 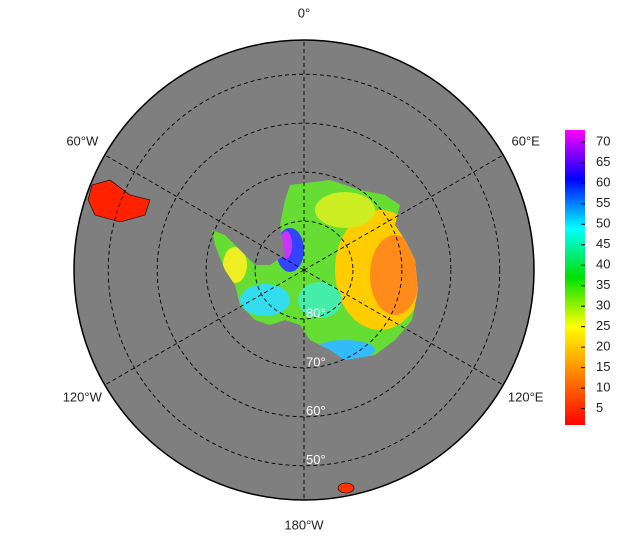 I want to click on colorbar-tick-label: 20, so click(x=603, y=346).